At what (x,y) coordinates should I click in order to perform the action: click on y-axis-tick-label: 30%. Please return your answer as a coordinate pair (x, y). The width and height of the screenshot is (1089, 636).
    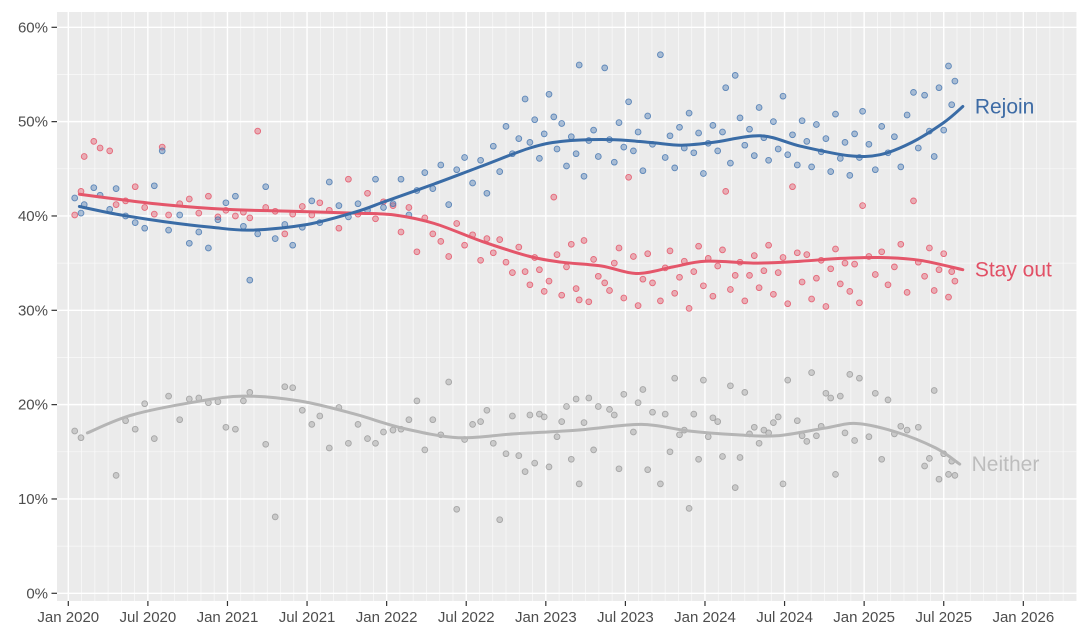
    Looking at the image, I should click on (33, 310).